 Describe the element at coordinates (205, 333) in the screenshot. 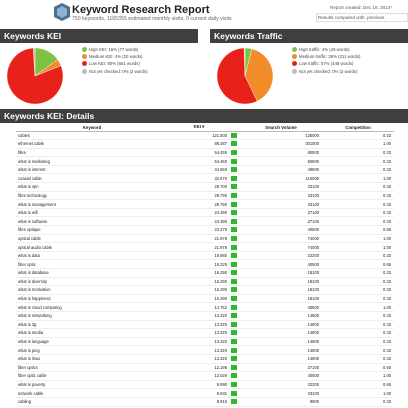

I see `table-row: what is media 13.320 14800 0.33` at that location.